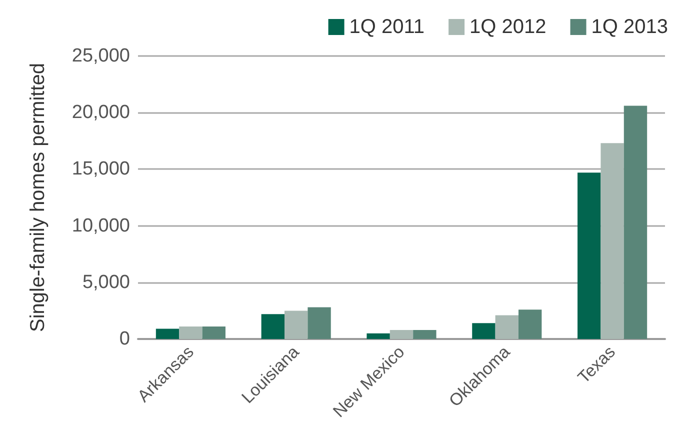 Image resolution: width=691 pixels, height=439 pixels. I want to click on y-tick-label: 25,000, so click(101, 56).